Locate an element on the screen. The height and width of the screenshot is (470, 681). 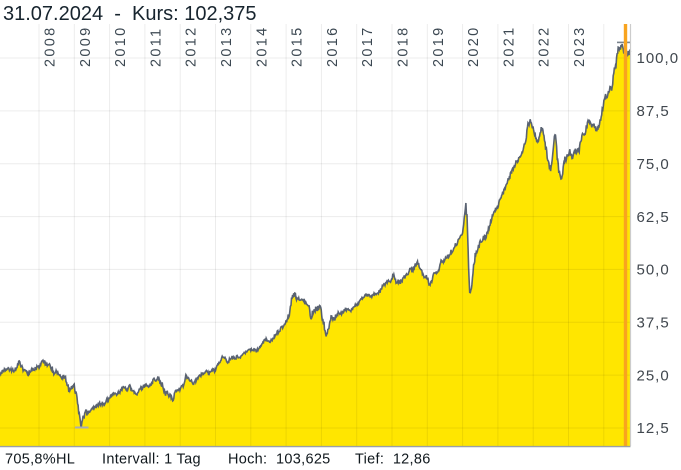
svg-text: 87,5 is located at coordinates (653, 111).